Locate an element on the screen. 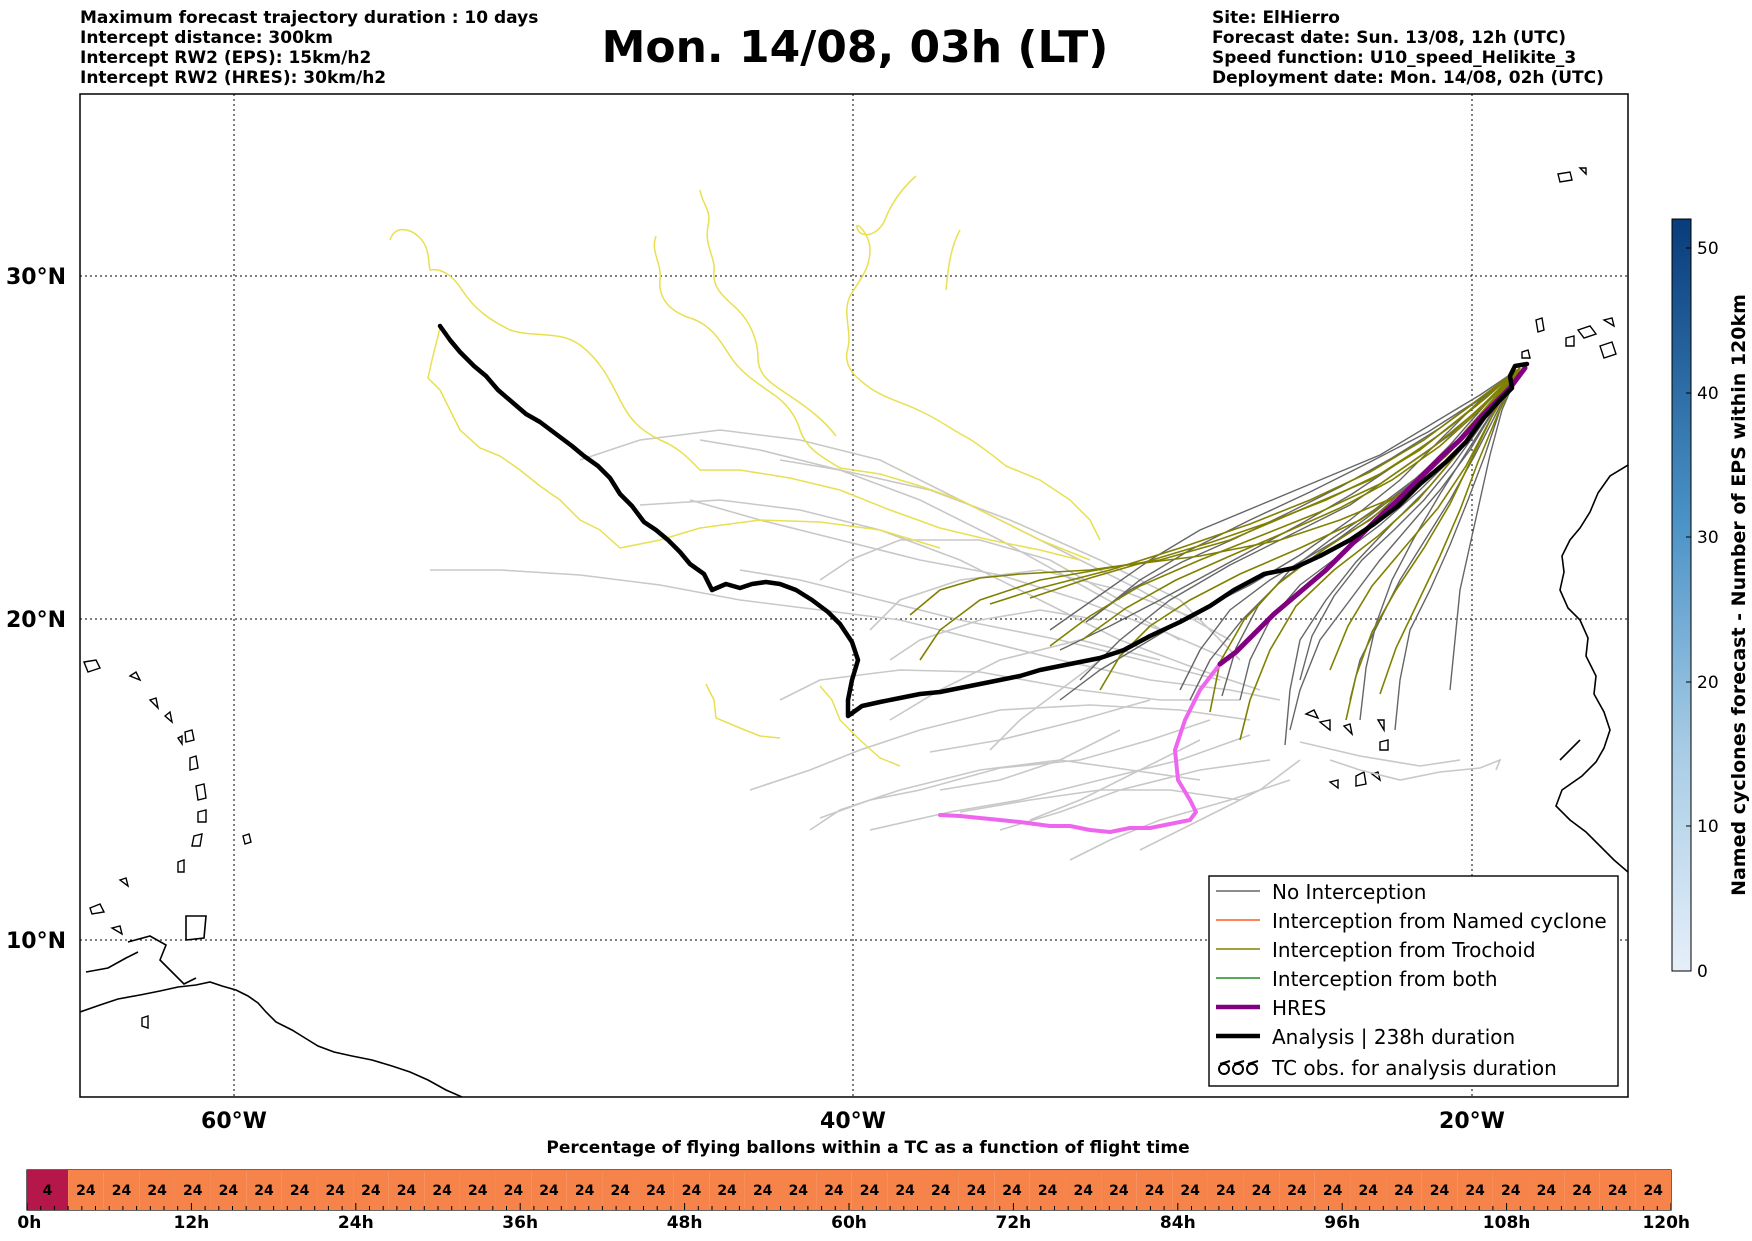  lat-label-30n: 30°N is located at coordinates (36, 277).